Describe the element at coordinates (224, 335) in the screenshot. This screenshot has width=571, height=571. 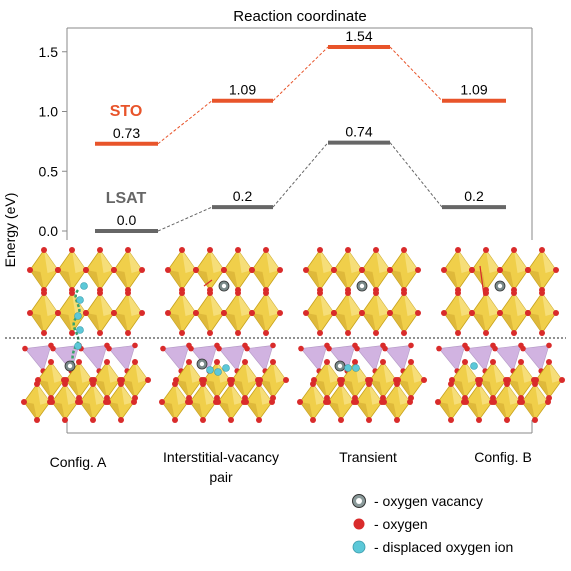
I see `structure-interstitial-vacancy-pair` at that location.